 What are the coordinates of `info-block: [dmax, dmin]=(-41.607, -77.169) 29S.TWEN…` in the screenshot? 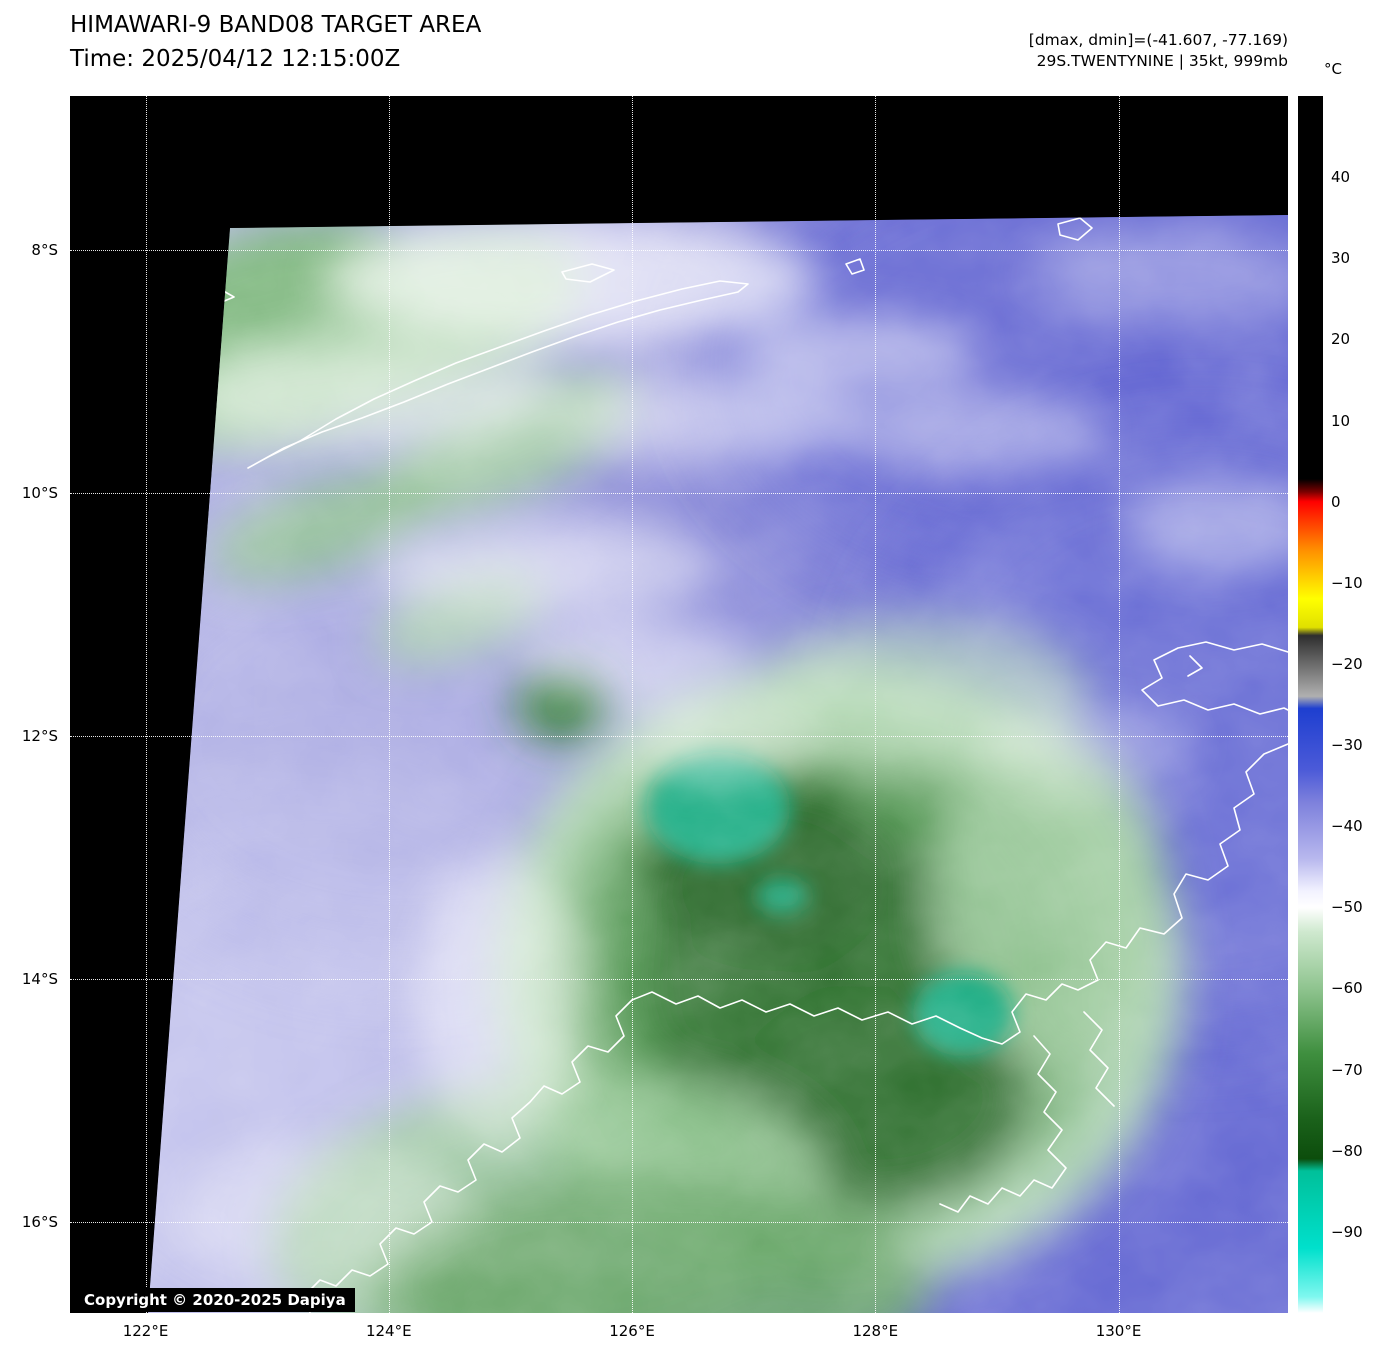 It's located at (1158, 51).